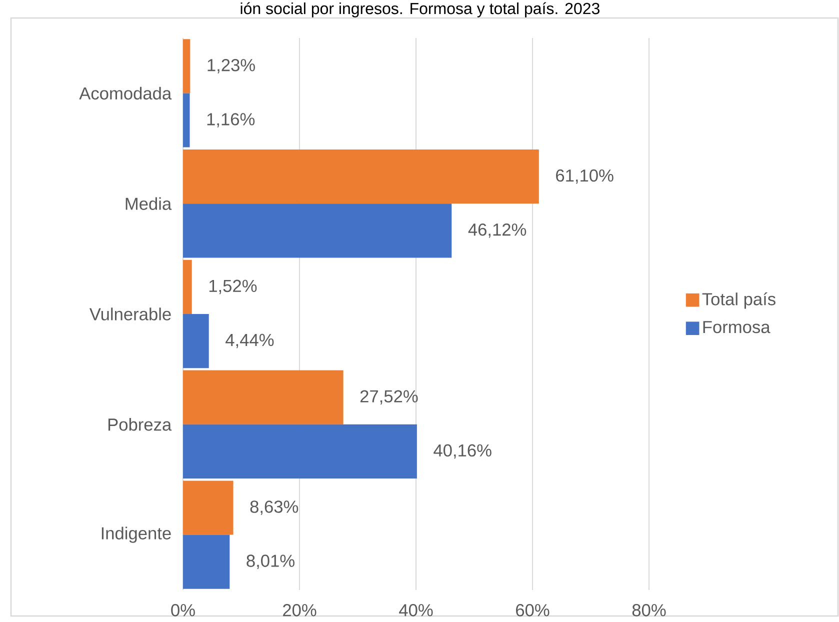 The height and width of the screenshot is (622, 839). I want to click on data-label: 8,01%, so click(270, 561).